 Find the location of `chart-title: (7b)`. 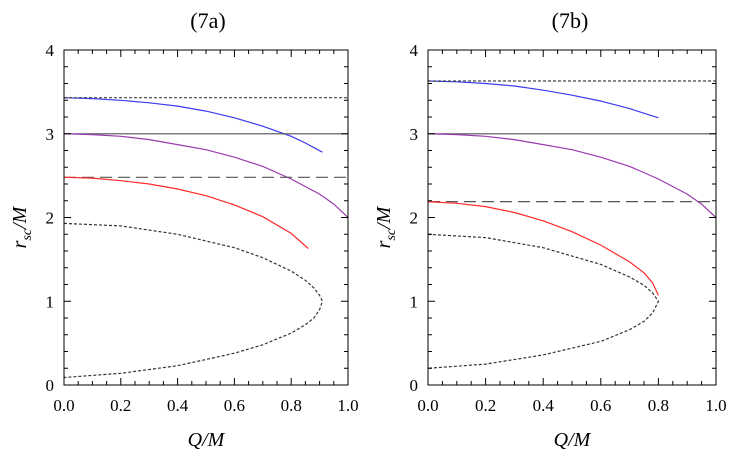

chart-title: (7b) is located at coordinates (570, 20).